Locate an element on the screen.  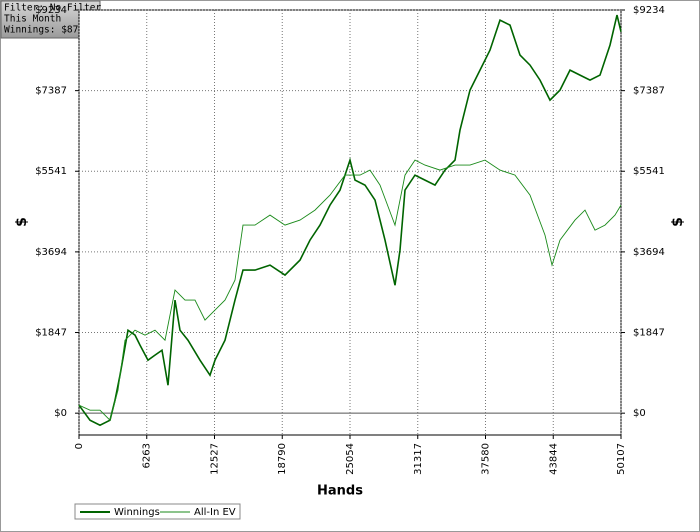
x-tick-label: 31317 is located at coordinates (418, 459).